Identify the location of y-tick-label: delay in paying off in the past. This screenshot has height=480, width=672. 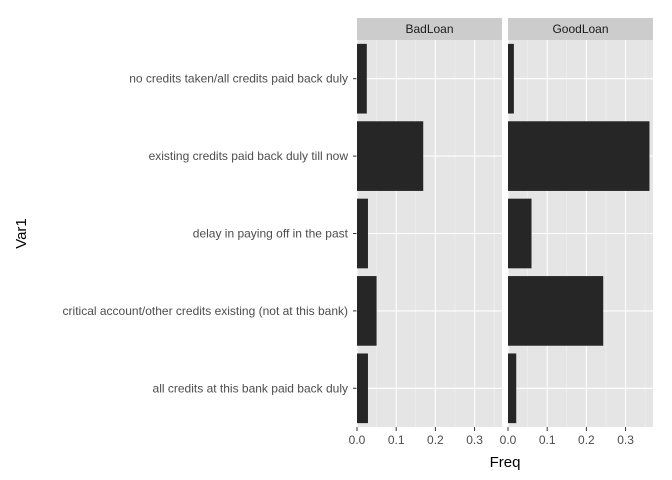
(271, 234).